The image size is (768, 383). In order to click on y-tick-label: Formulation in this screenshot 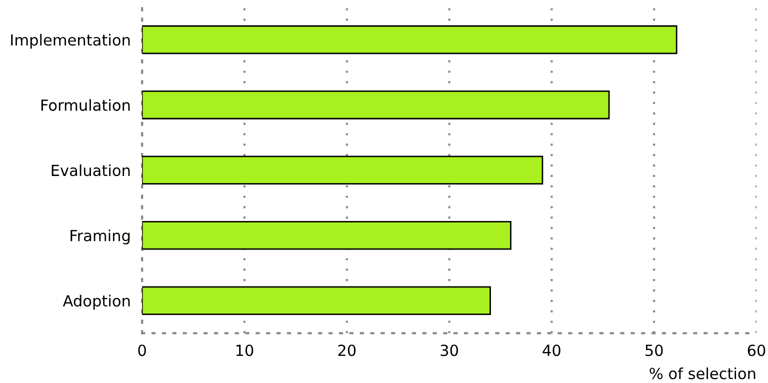, I will do `click(85, 105)`.